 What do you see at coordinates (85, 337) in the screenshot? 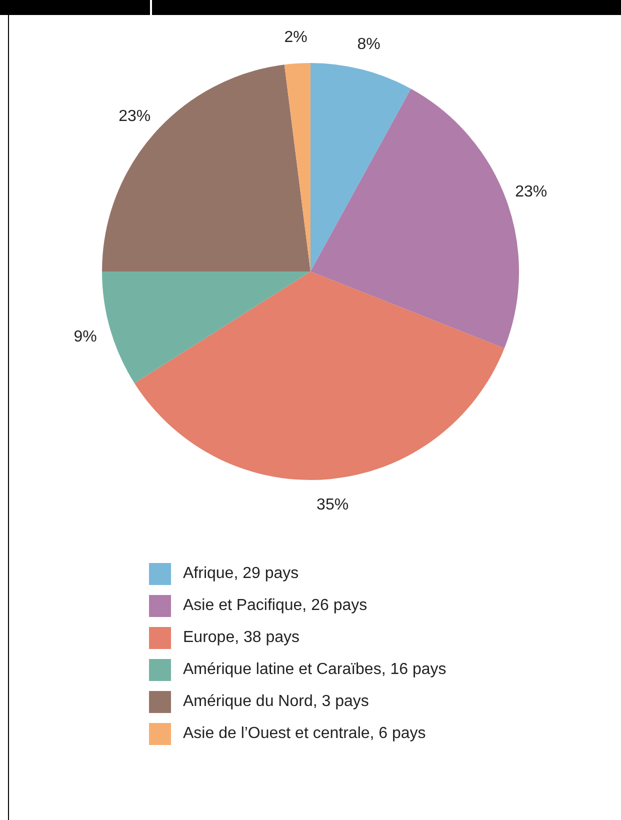
I see `data-label: 9%` at bounding box center [85, 337].